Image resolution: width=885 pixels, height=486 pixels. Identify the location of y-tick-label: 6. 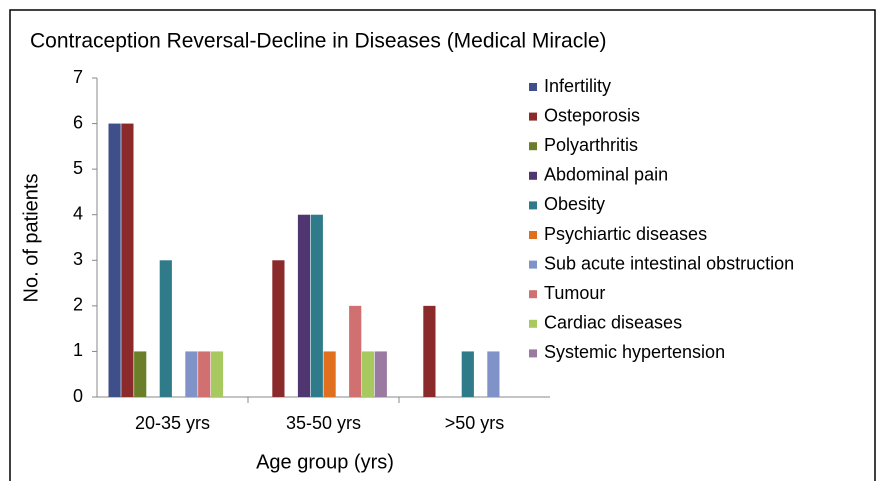
(78, 122).